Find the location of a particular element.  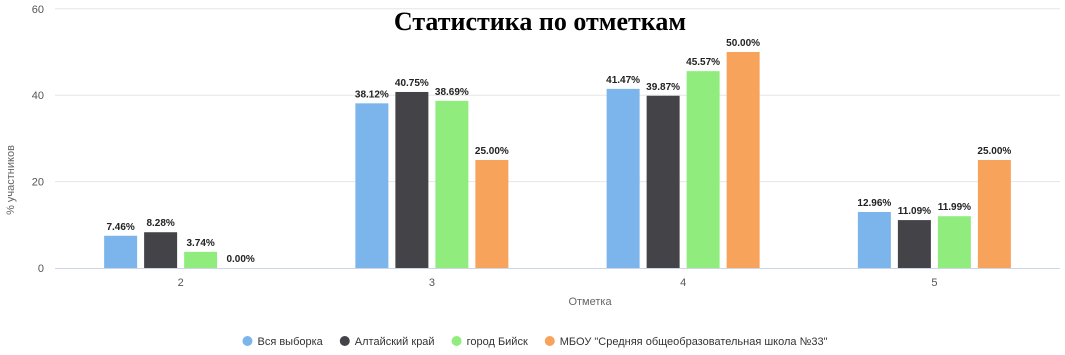

legend-item: Вся выборка is located at coordinates (283, 342).